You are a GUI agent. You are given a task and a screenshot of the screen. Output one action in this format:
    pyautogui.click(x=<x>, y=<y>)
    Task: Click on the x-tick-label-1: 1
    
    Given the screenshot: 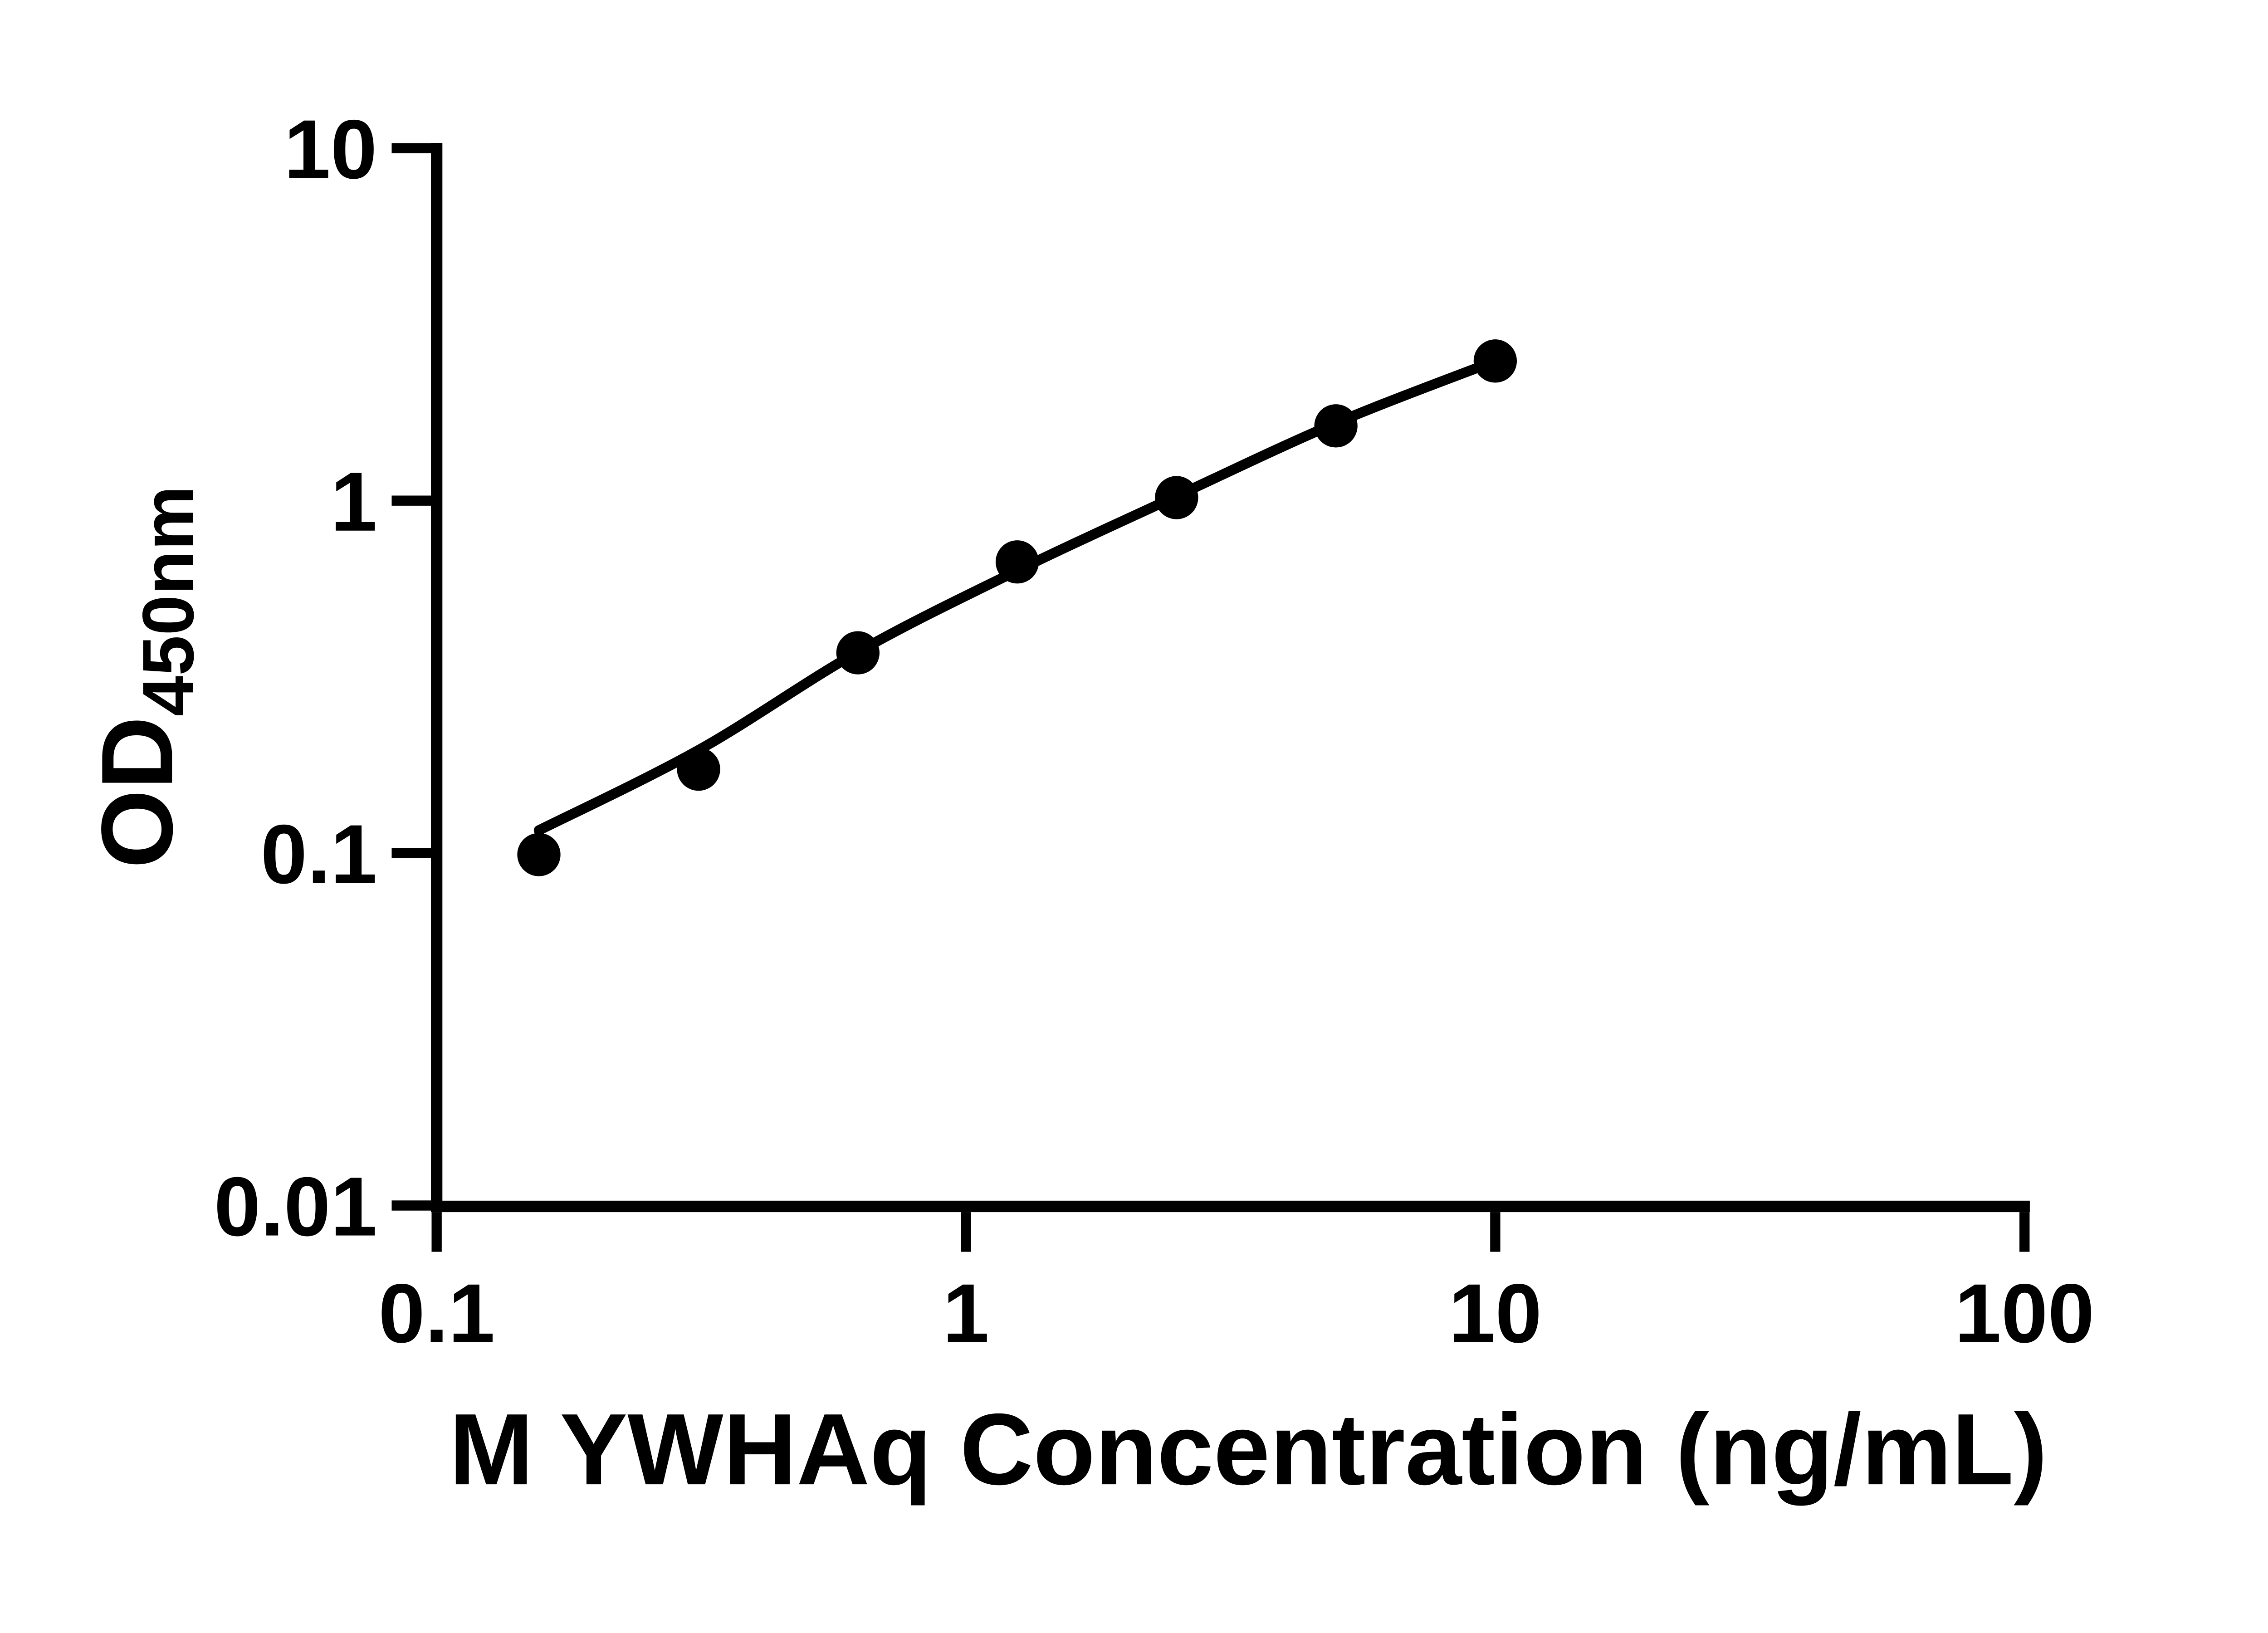 What is the action you would take?
    pyautogui.click(x=966, y=1313)
    